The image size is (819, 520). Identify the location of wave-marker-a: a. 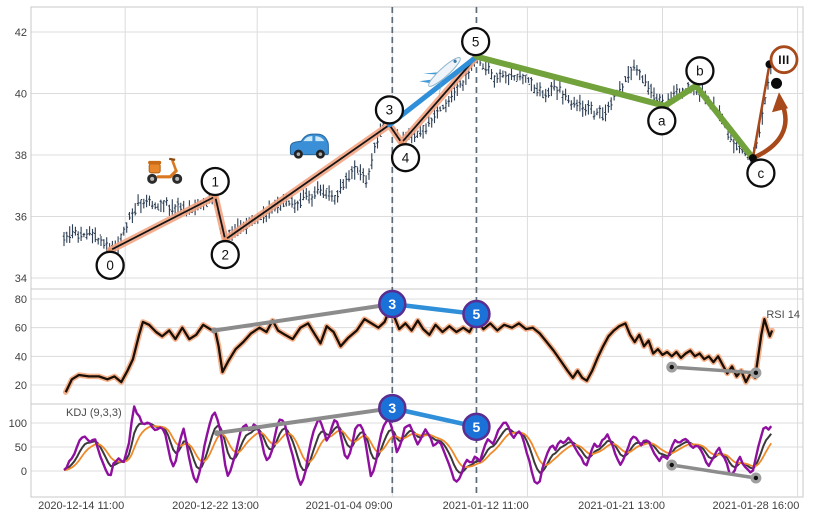
(662, 121).